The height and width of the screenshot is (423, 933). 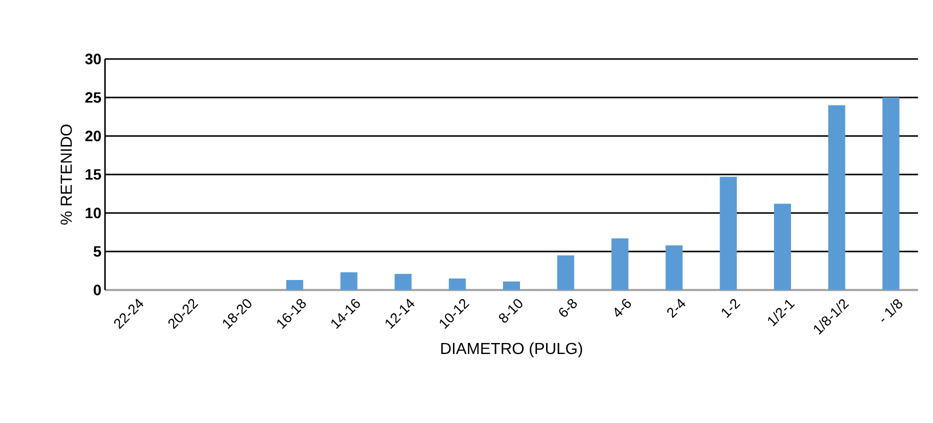 What do you see at coordinates (93, 136) in the screenshot?
I see `y-tick-label: 20` at bounding box center [93, 136].